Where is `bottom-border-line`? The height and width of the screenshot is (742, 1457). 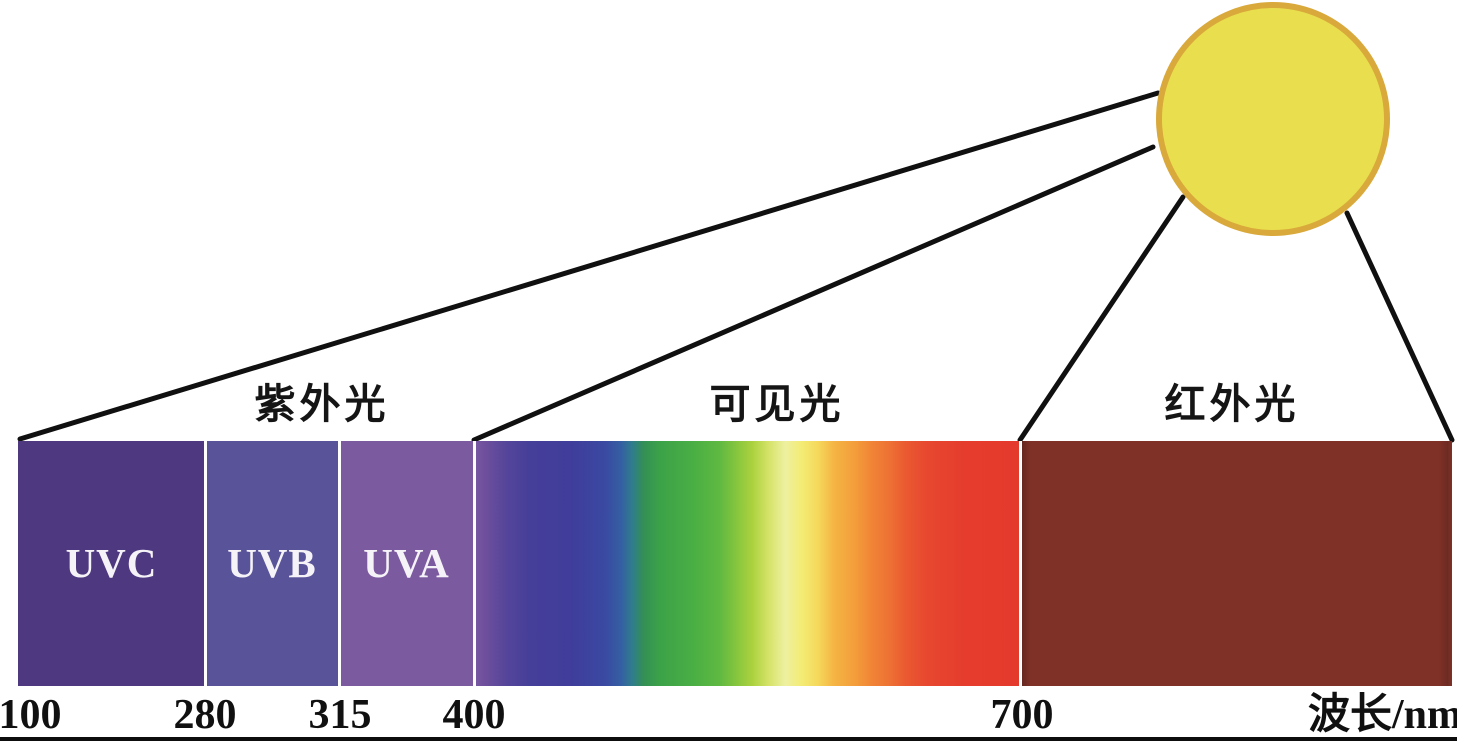
bottom-border-line is located at coordinates (728, 739).